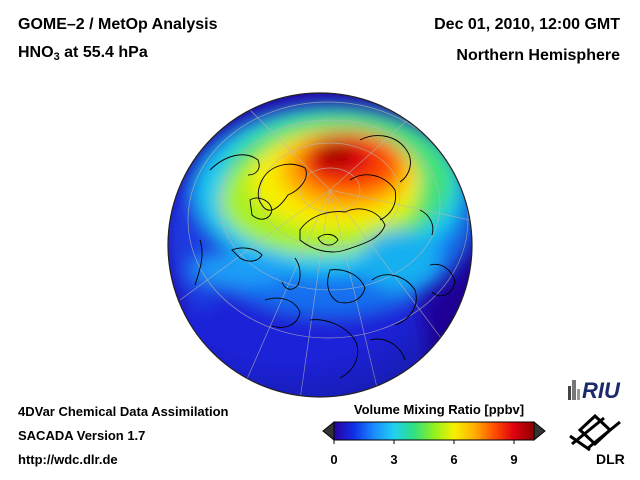 The height and width of the screenshot is (480, 640). What do you see at coordinates (539, 431) in the screenshot?
I see `colorbar-over-arrow` at bounding box center [539, 431].